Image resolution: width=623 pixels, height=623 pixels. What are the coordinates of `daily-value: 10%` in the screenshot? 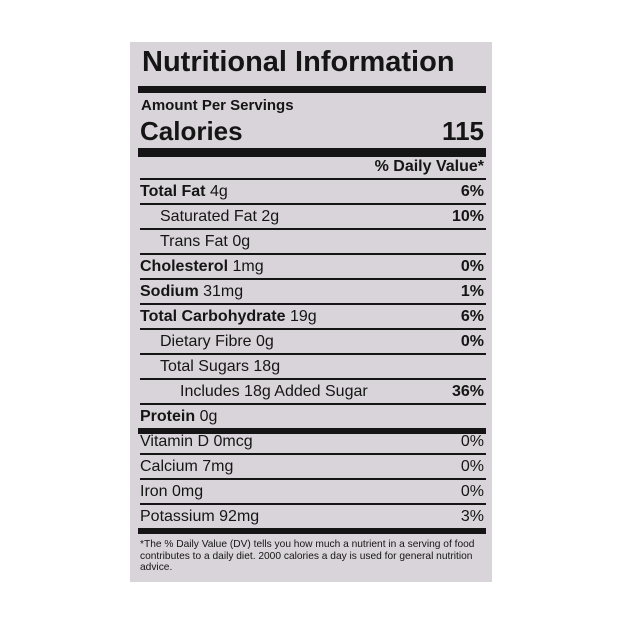 It's located at (467, 216).